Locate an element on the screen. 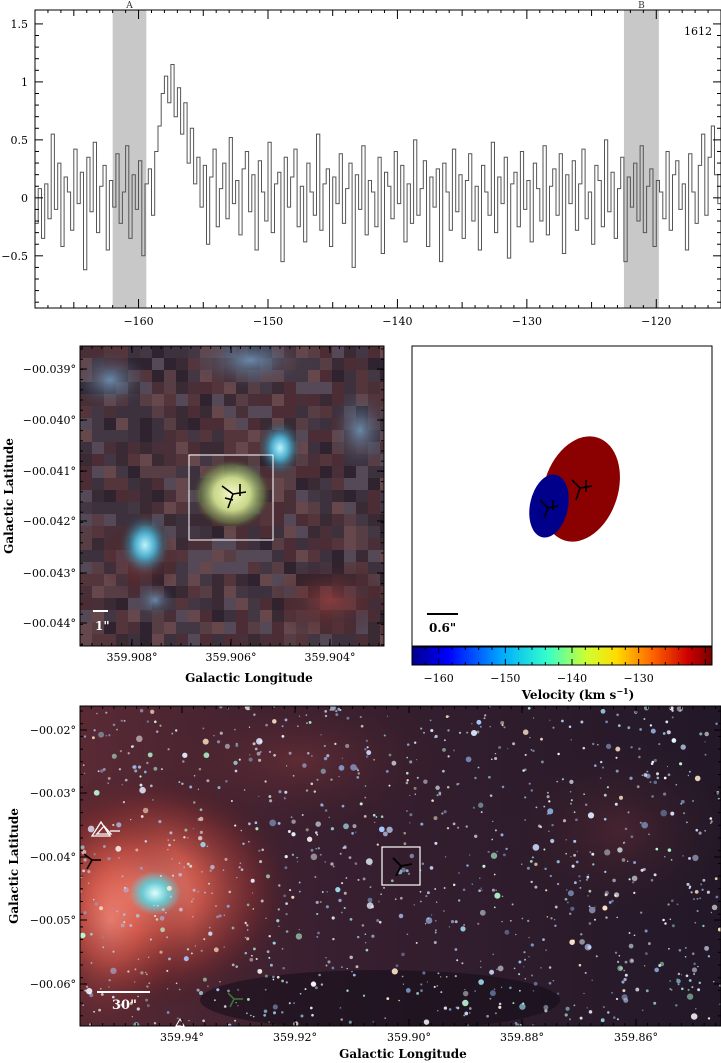 The width and height of the screenshot is (721, 1063). wide-y-tick-label: −00.04° is located at coordinates (53, 857).